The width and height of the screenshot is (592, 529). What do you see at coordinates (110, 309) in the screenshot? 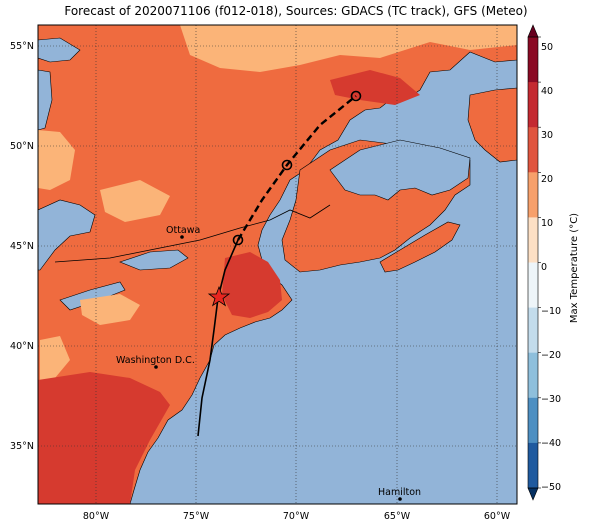
I see `warm-region-south` at bounding box center [110, 309].